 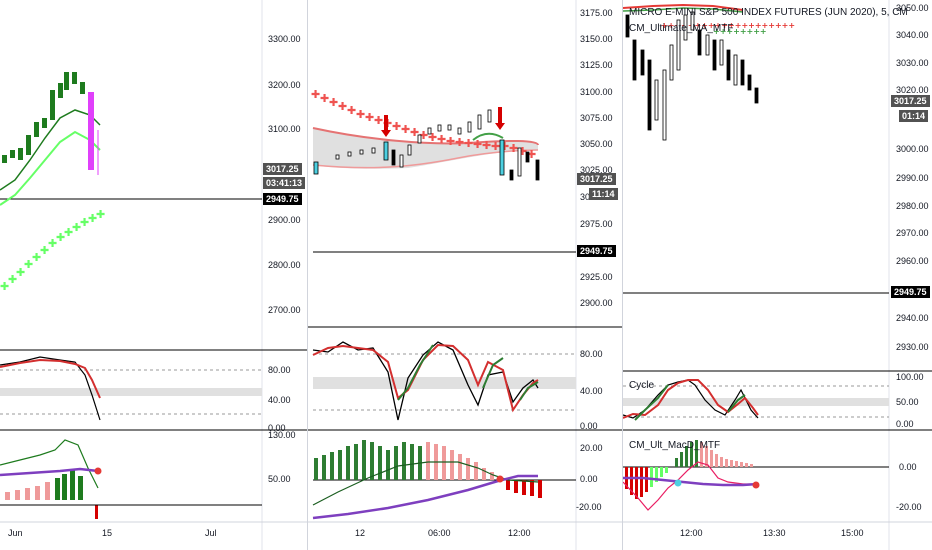 I want to click on pane1-osc-tick: 0.00, so click(x=277, y=428).